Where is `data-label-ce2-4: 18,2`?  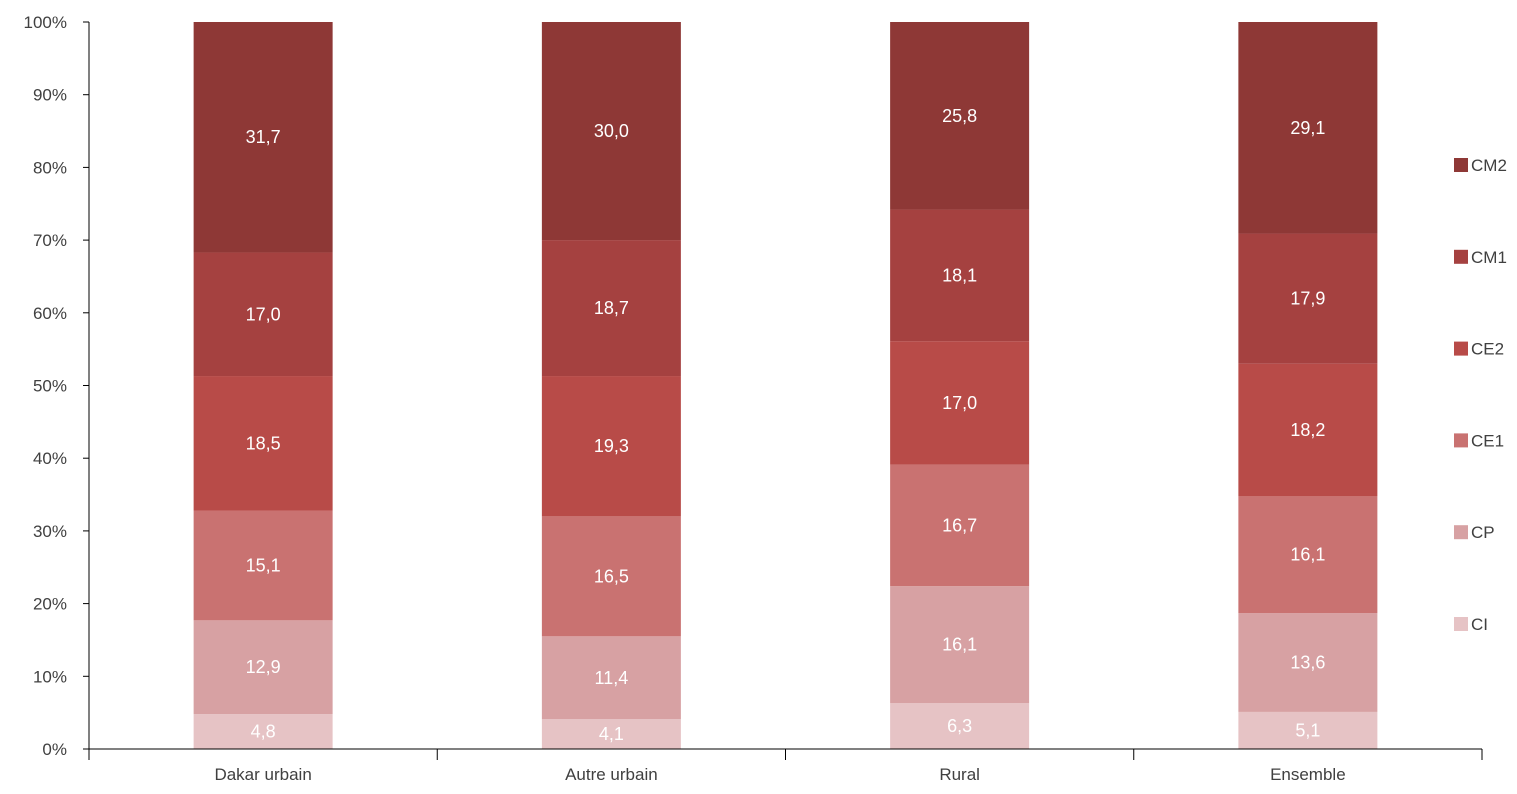
data-label-ce2-4: 18,2 is located at coordinates (1307, 430).